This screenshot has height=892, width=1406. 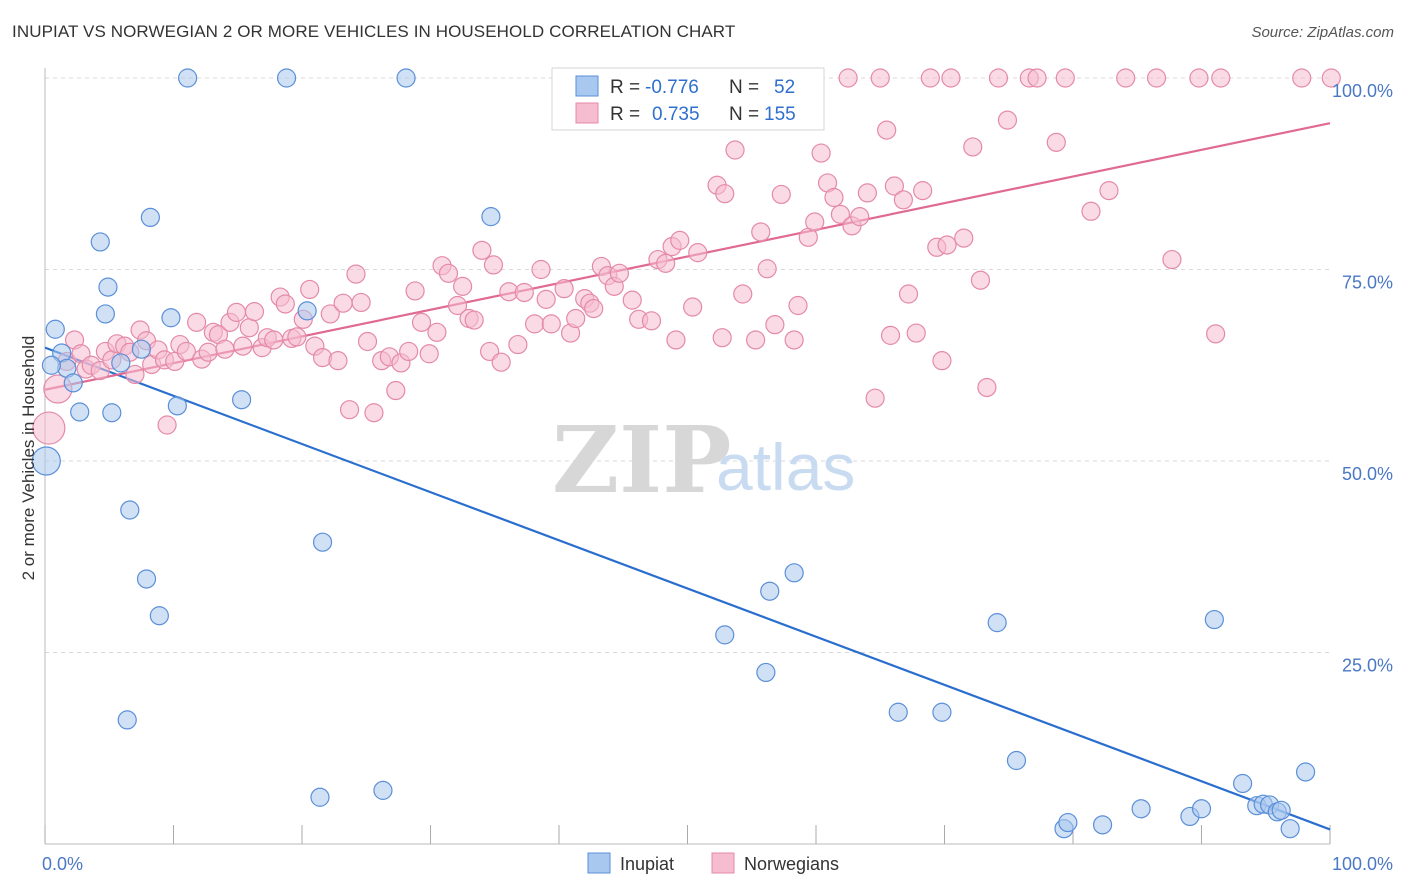 I want to click on x-tick-labels: 0.0% 100.0%, so click(x=717, y=864).